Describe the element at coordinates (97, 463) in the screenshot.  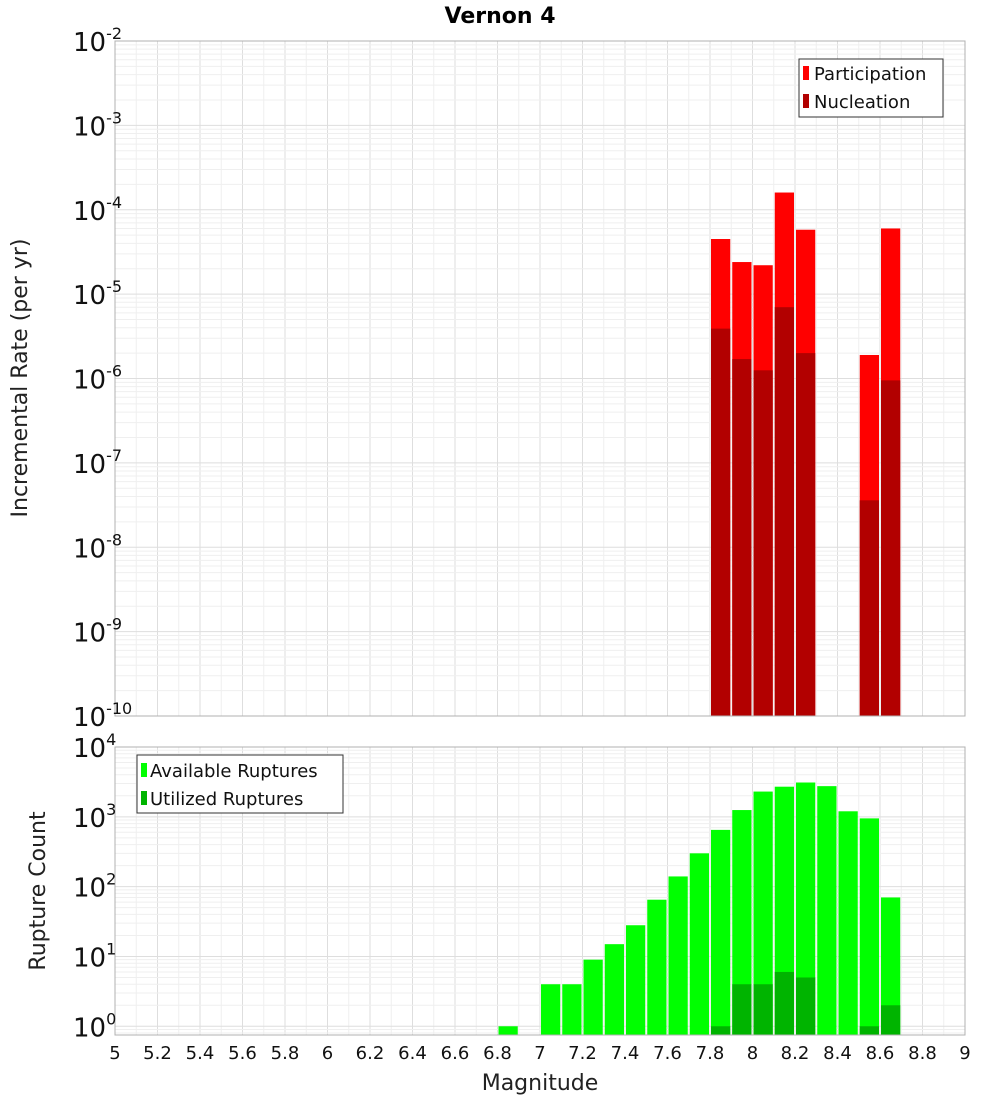
I see `y-tick-label: 10⁻⁷` at that location.